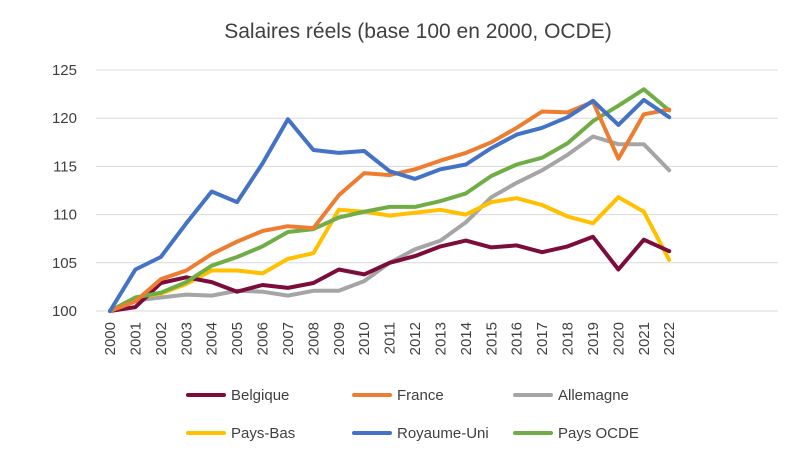 Image resolution: width=802 pixels, height=451 pixels. Describe the element at coordinates (568, 338) in the screenshot. I see `x-tick-label: 2018` at that location.